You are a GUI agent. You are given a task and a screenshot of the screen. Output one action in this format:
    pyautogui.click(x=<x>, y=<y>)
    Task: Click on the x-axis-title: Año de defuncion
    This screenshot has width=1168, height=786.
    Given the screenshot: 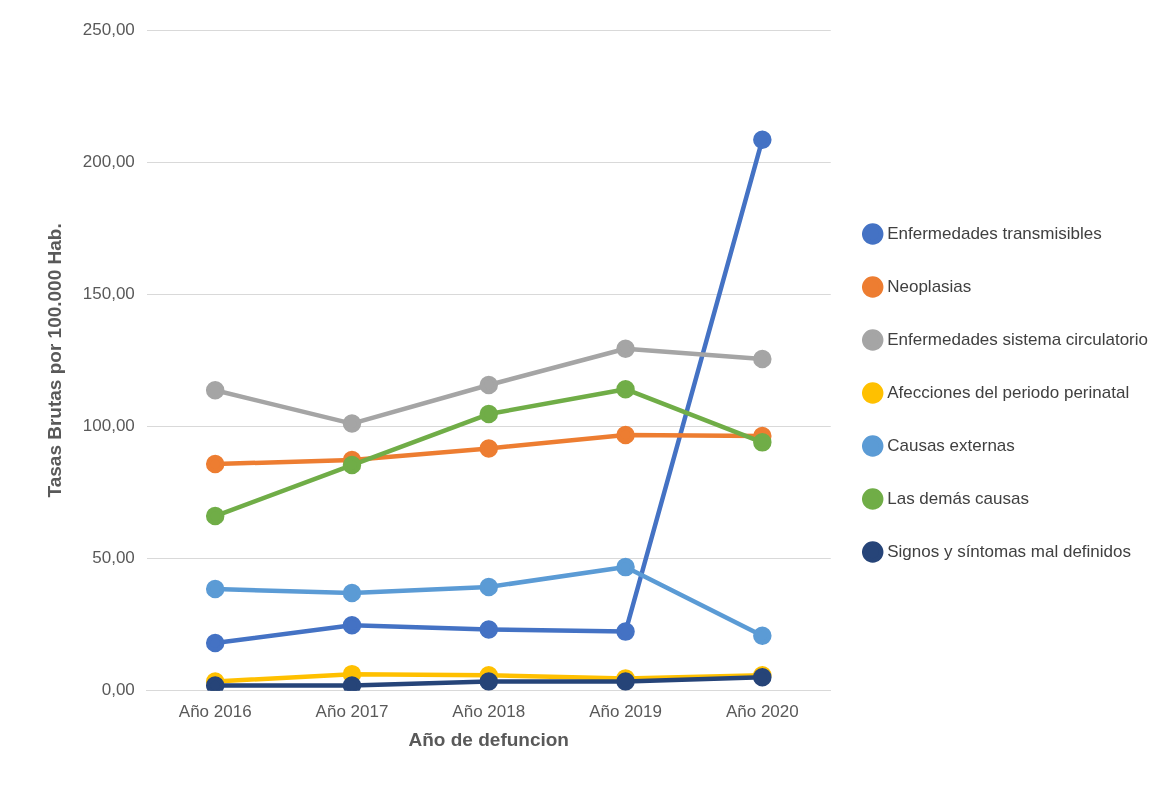 What is the action you would take?
    pyautogui.click(x=488, y=739)
    